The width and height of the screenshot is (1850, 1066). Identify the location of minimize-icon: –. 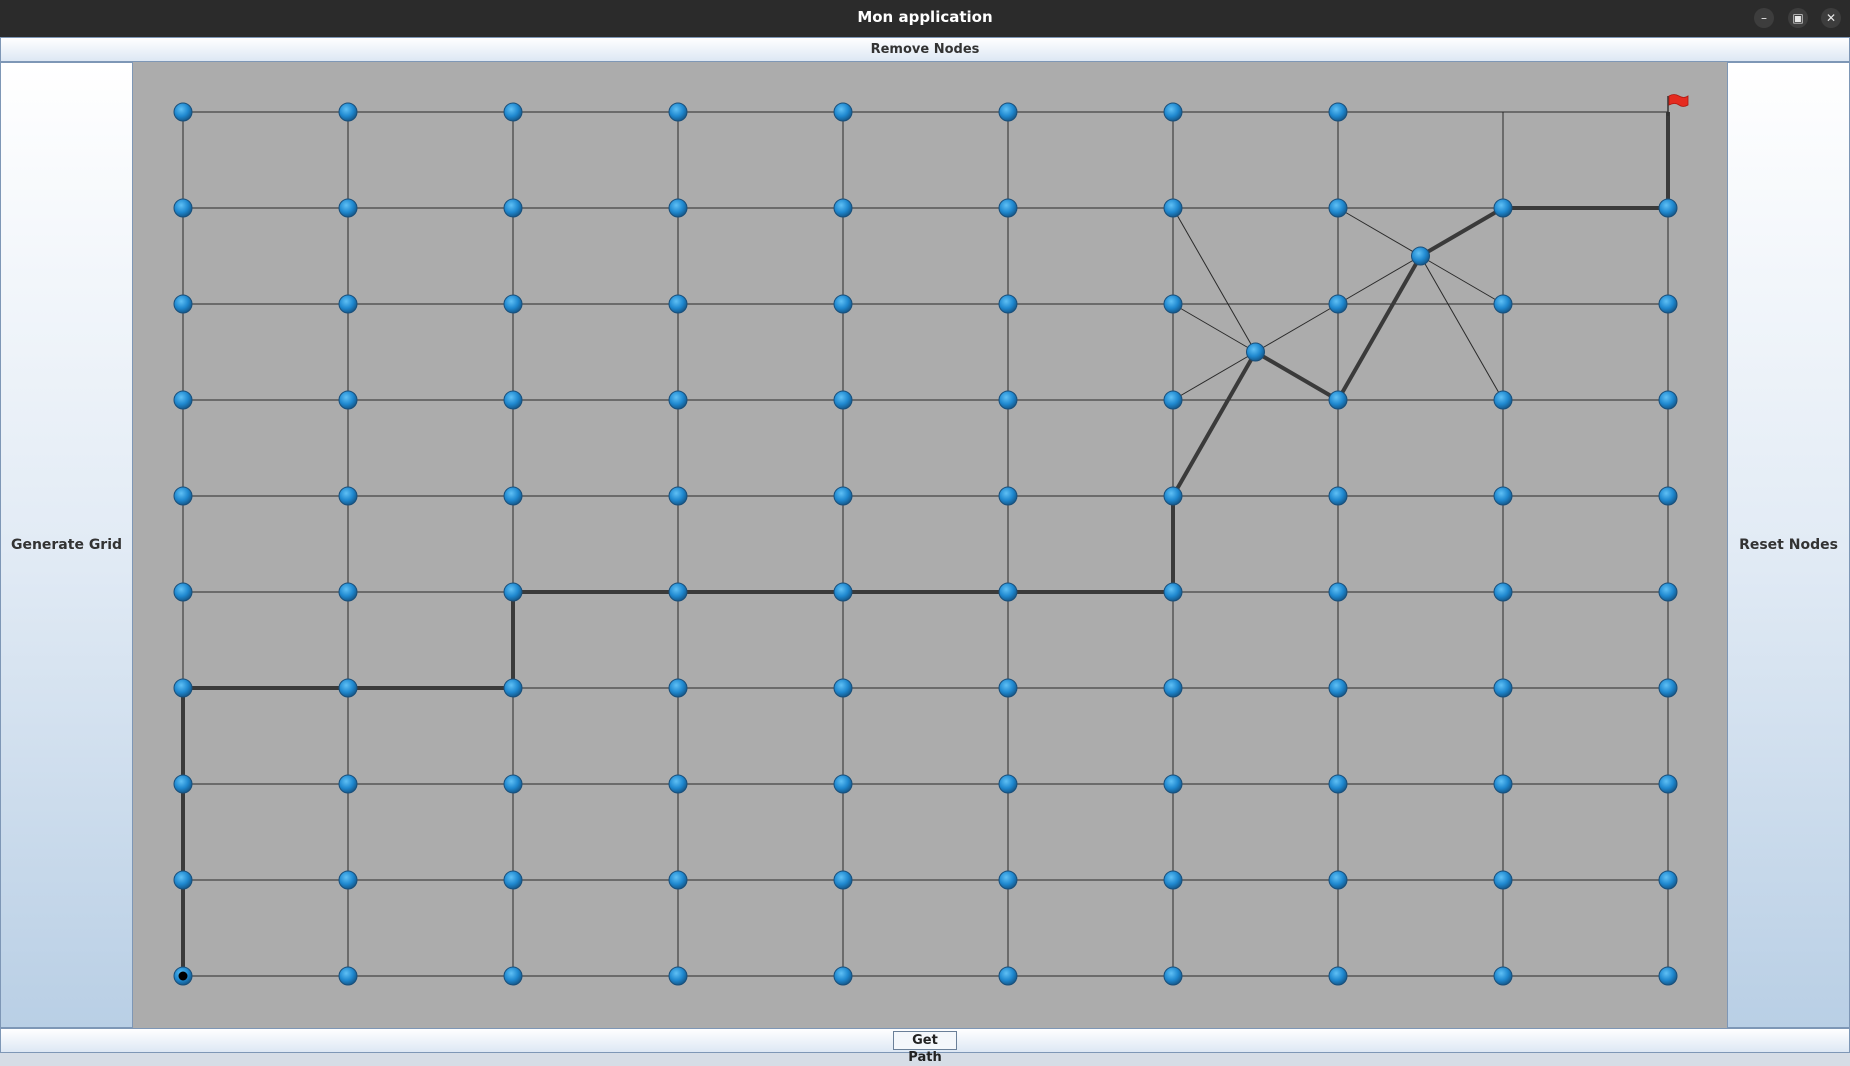
(1764, 18).